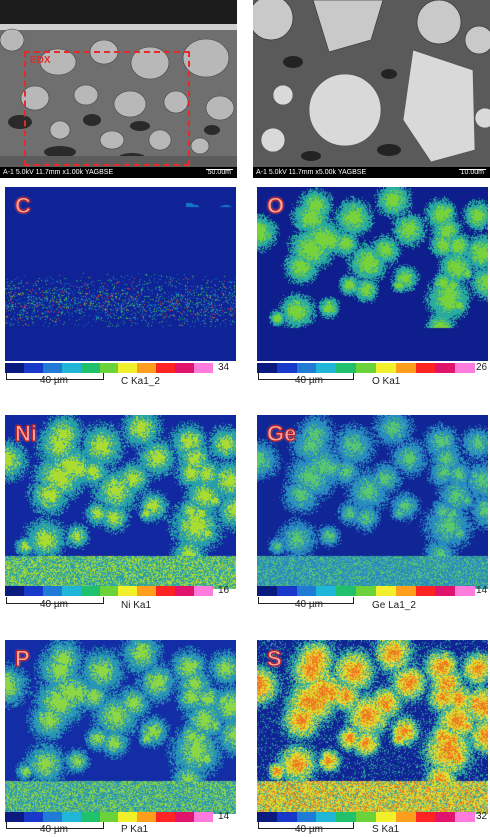 This screenshot has width=490, height=837. I want to click on xray-line-label: Ge La1_2, so click(394, 605).